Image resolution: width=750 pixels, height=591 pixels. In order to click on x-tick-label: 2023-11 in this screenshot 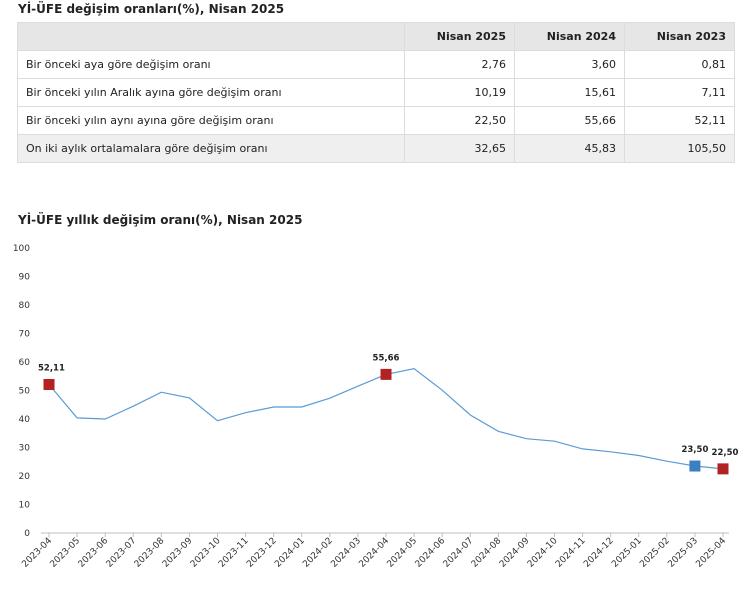, I will do `click(234, 553)`.